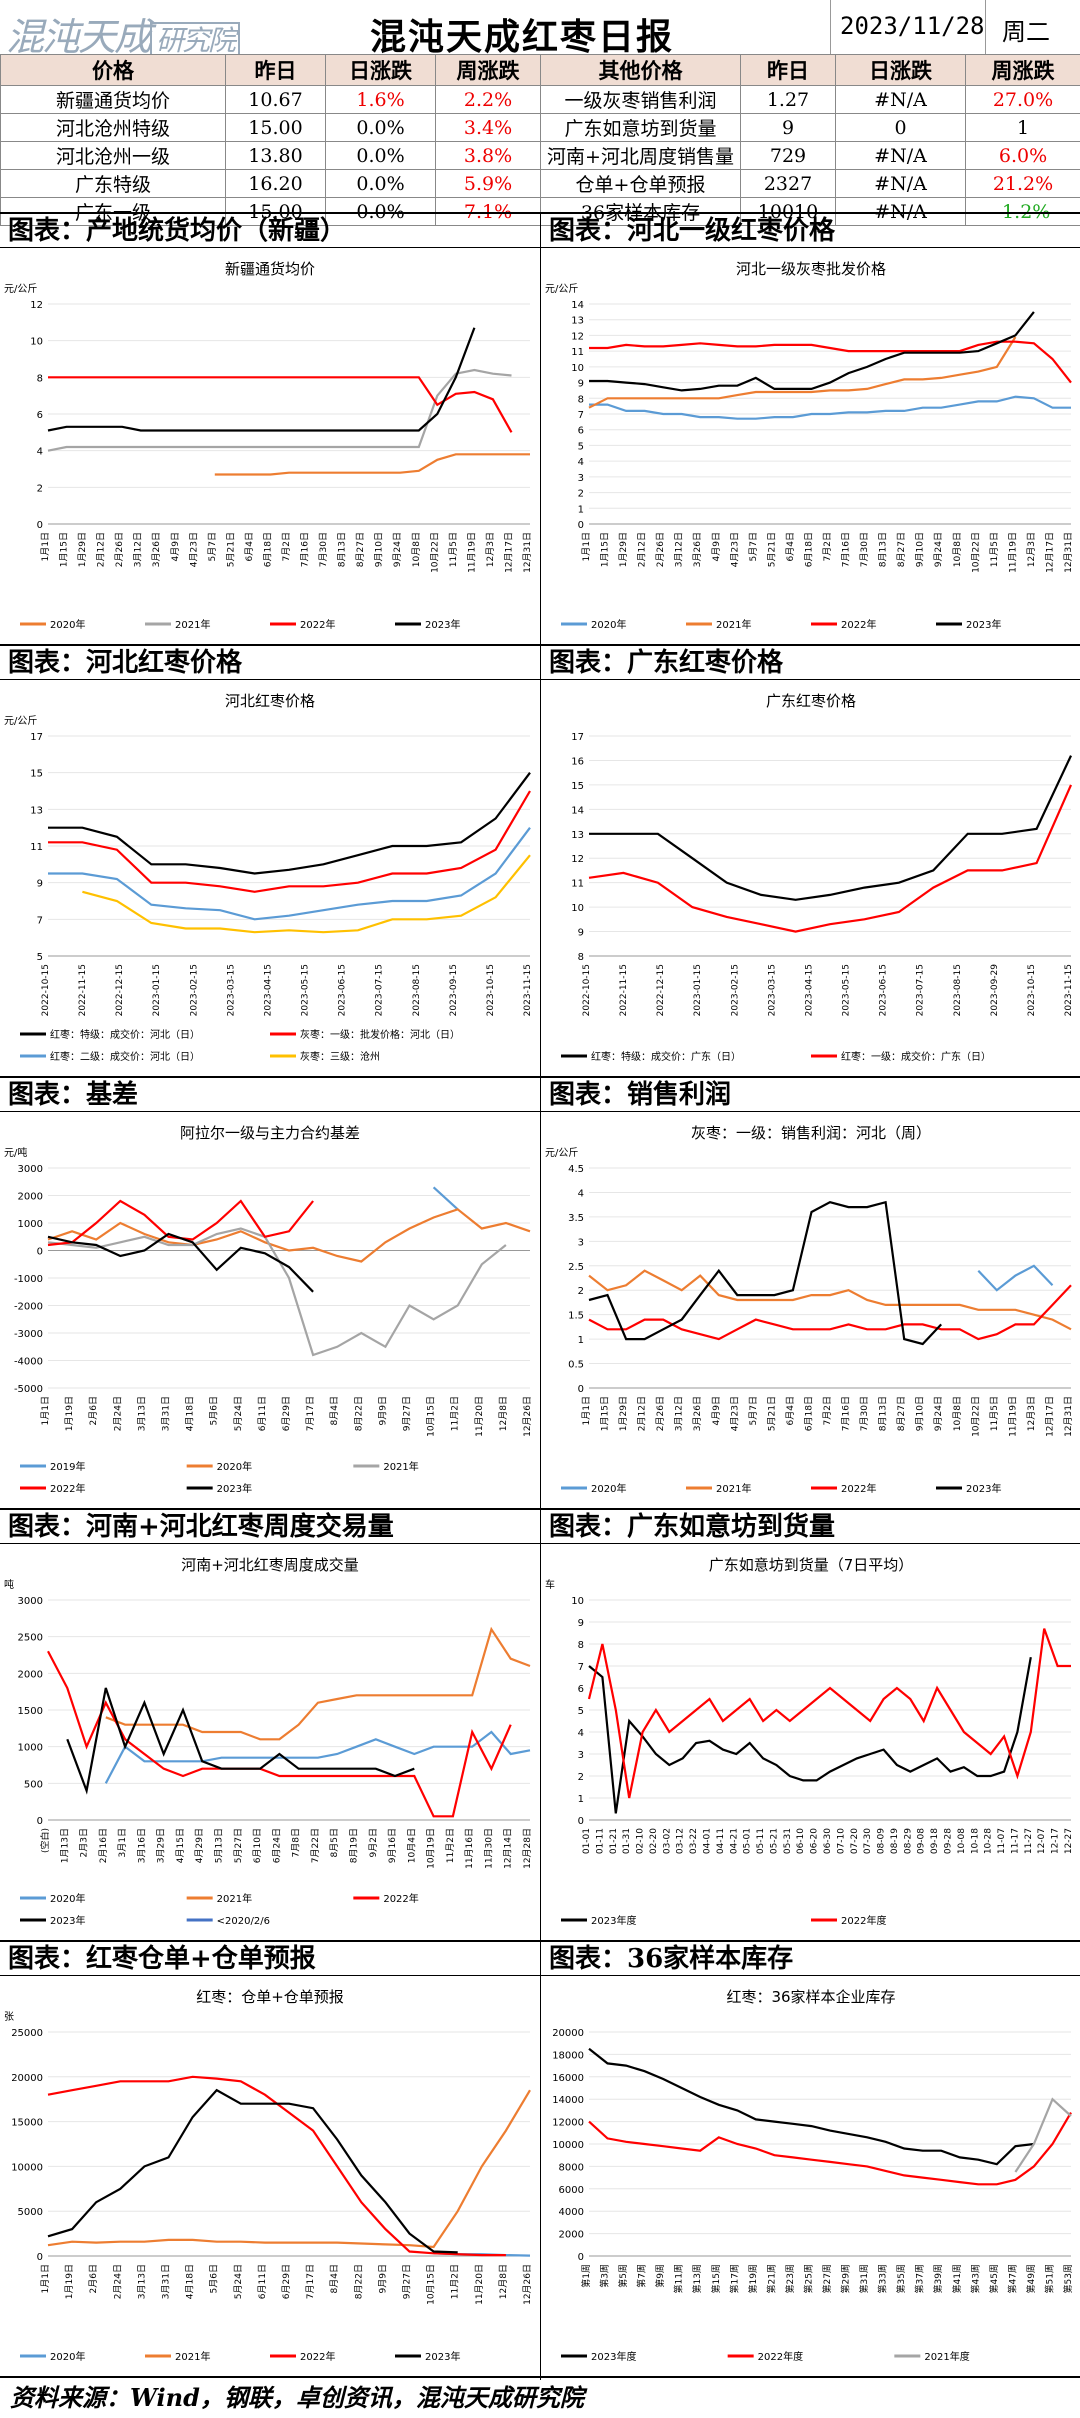  What do you see at coordinates (407, 1413) in the screenshot?
I see `x-tick-label: 9月27日` at bounding box center [407, 1413].